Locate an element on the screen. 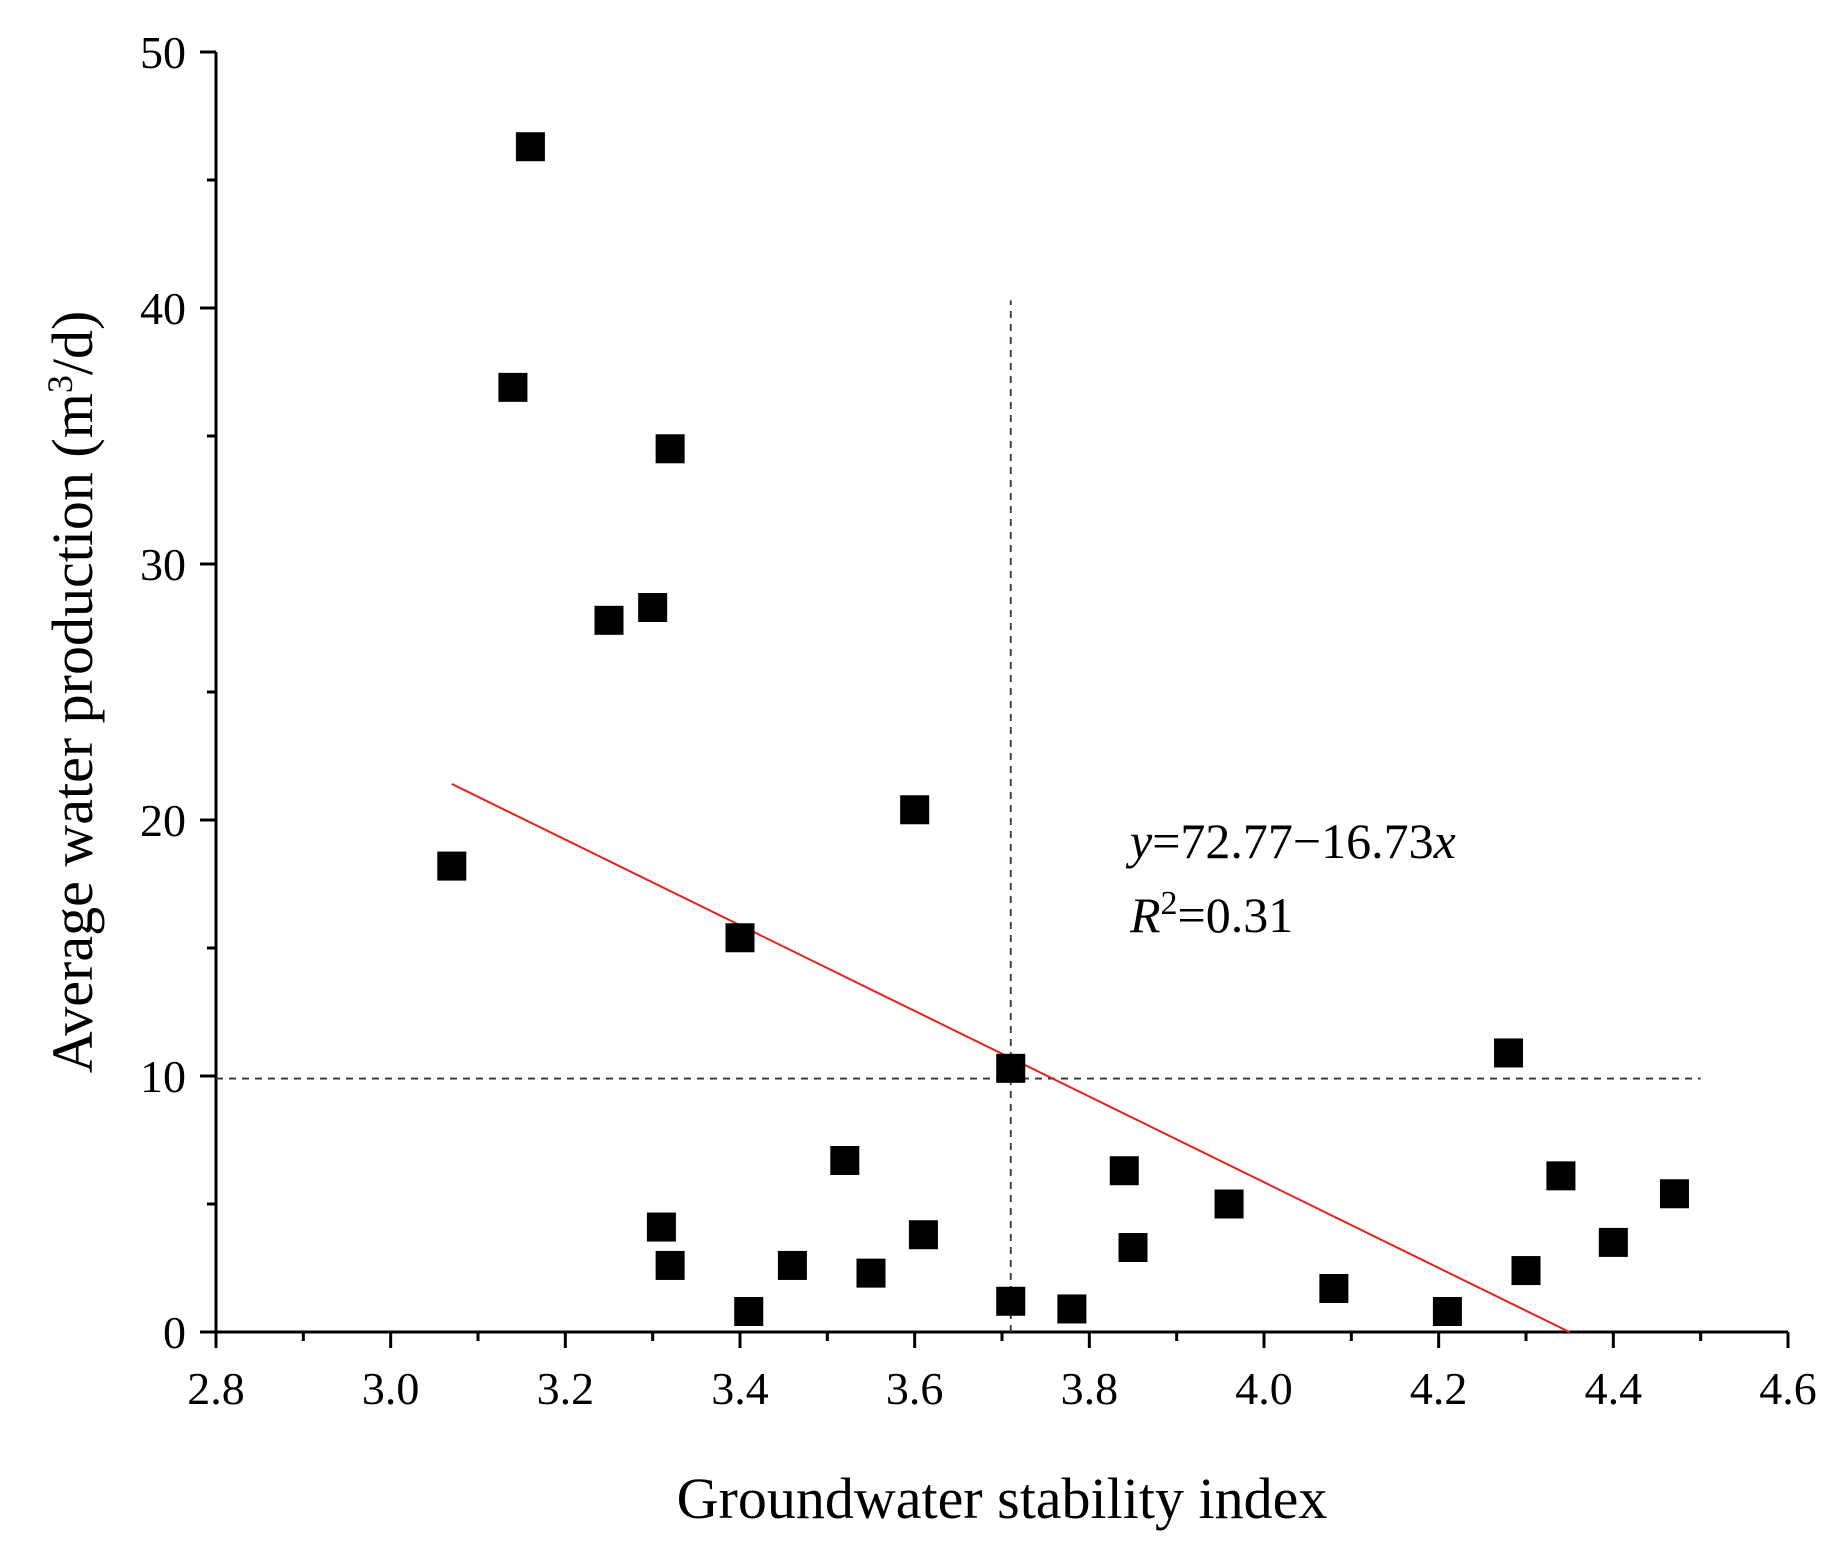 This screenshot has height=1558, width=1845. regression-equation: y=72.77−16.73x is located at coordinates (1290, 841).